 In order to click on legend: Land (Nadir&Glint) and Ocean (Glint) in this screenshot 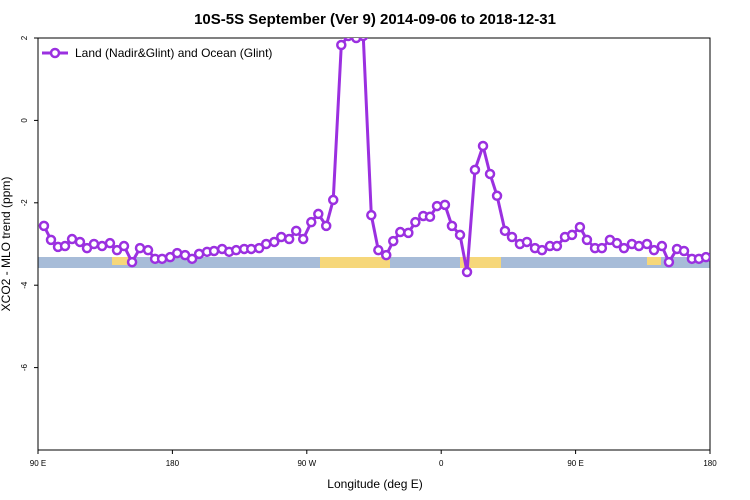, I will do `click(157, 53)`.